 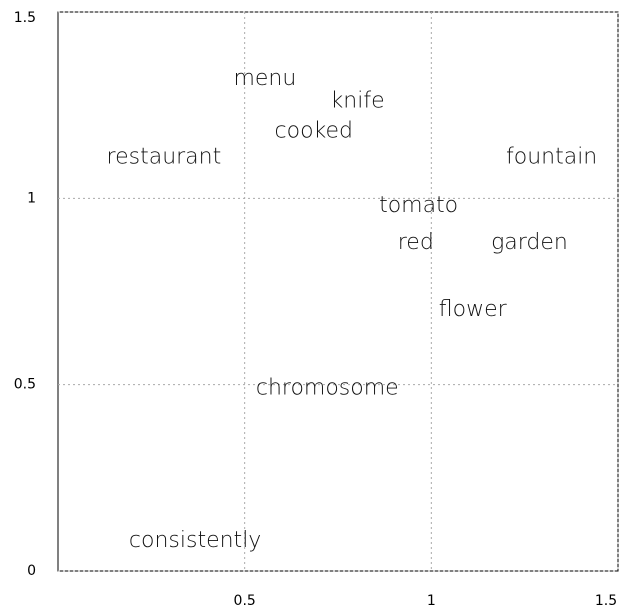 I want to click on word-point: chromosome, so click(x=327, y=387).